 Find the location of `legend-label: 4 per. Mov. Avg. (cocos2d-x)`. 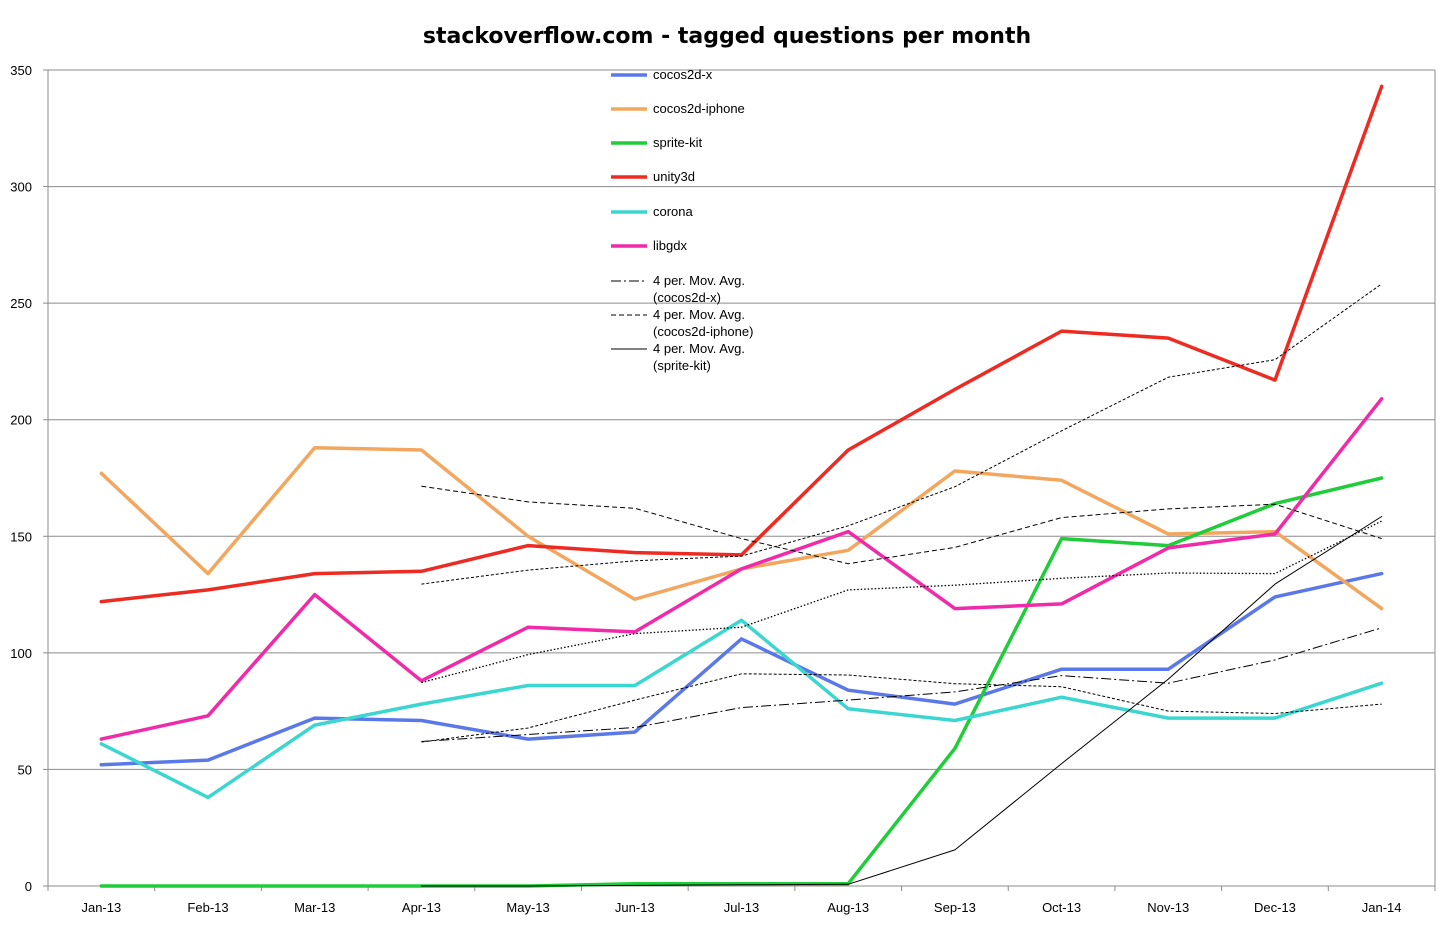

legend-label: 4 per. Mov. Avg. (cocos2d-x) is located at coordinates (699, 289).